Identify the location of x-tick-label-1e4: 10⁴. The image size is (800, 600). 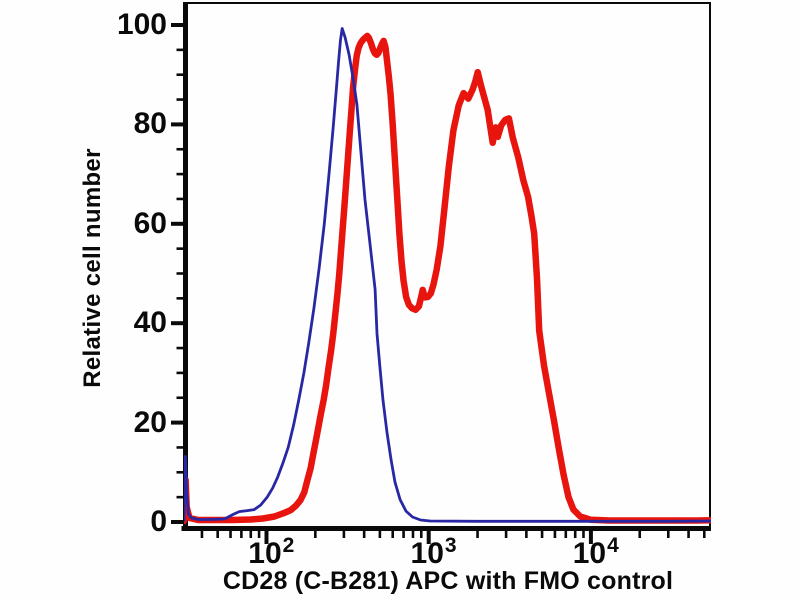
(595, 552).